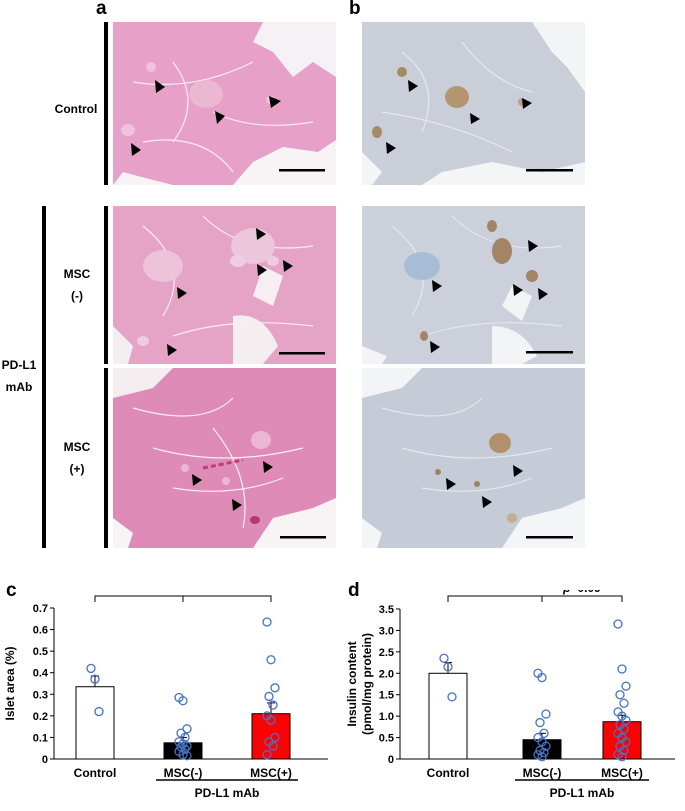  What do you see at coordinates (386, 653) in the screenshot?
I see `y-tick-label: 2.5` at bounding box center [386, 653].